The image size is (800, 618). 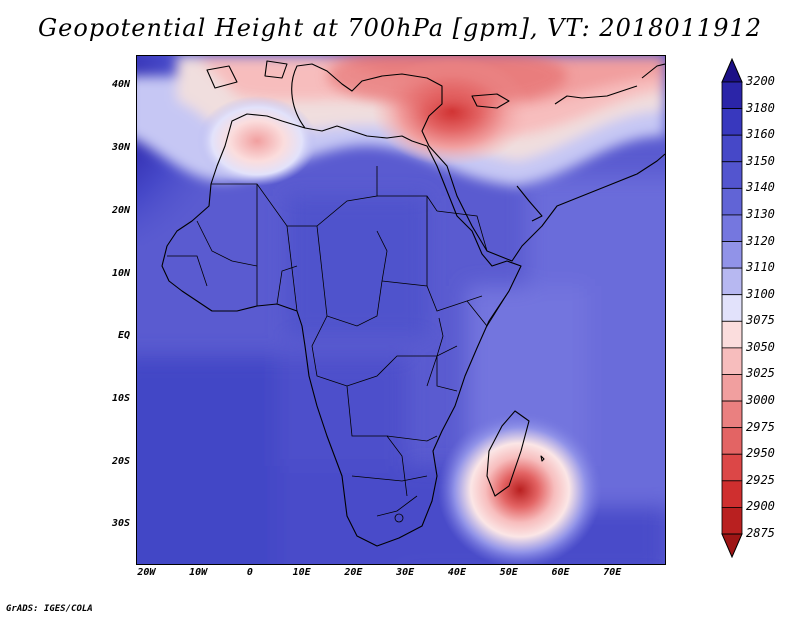 What do you see at coordinates (405, 572) in the screenshot?
I see `lon-tick-label: 30E` at bounding box center [405, 572].